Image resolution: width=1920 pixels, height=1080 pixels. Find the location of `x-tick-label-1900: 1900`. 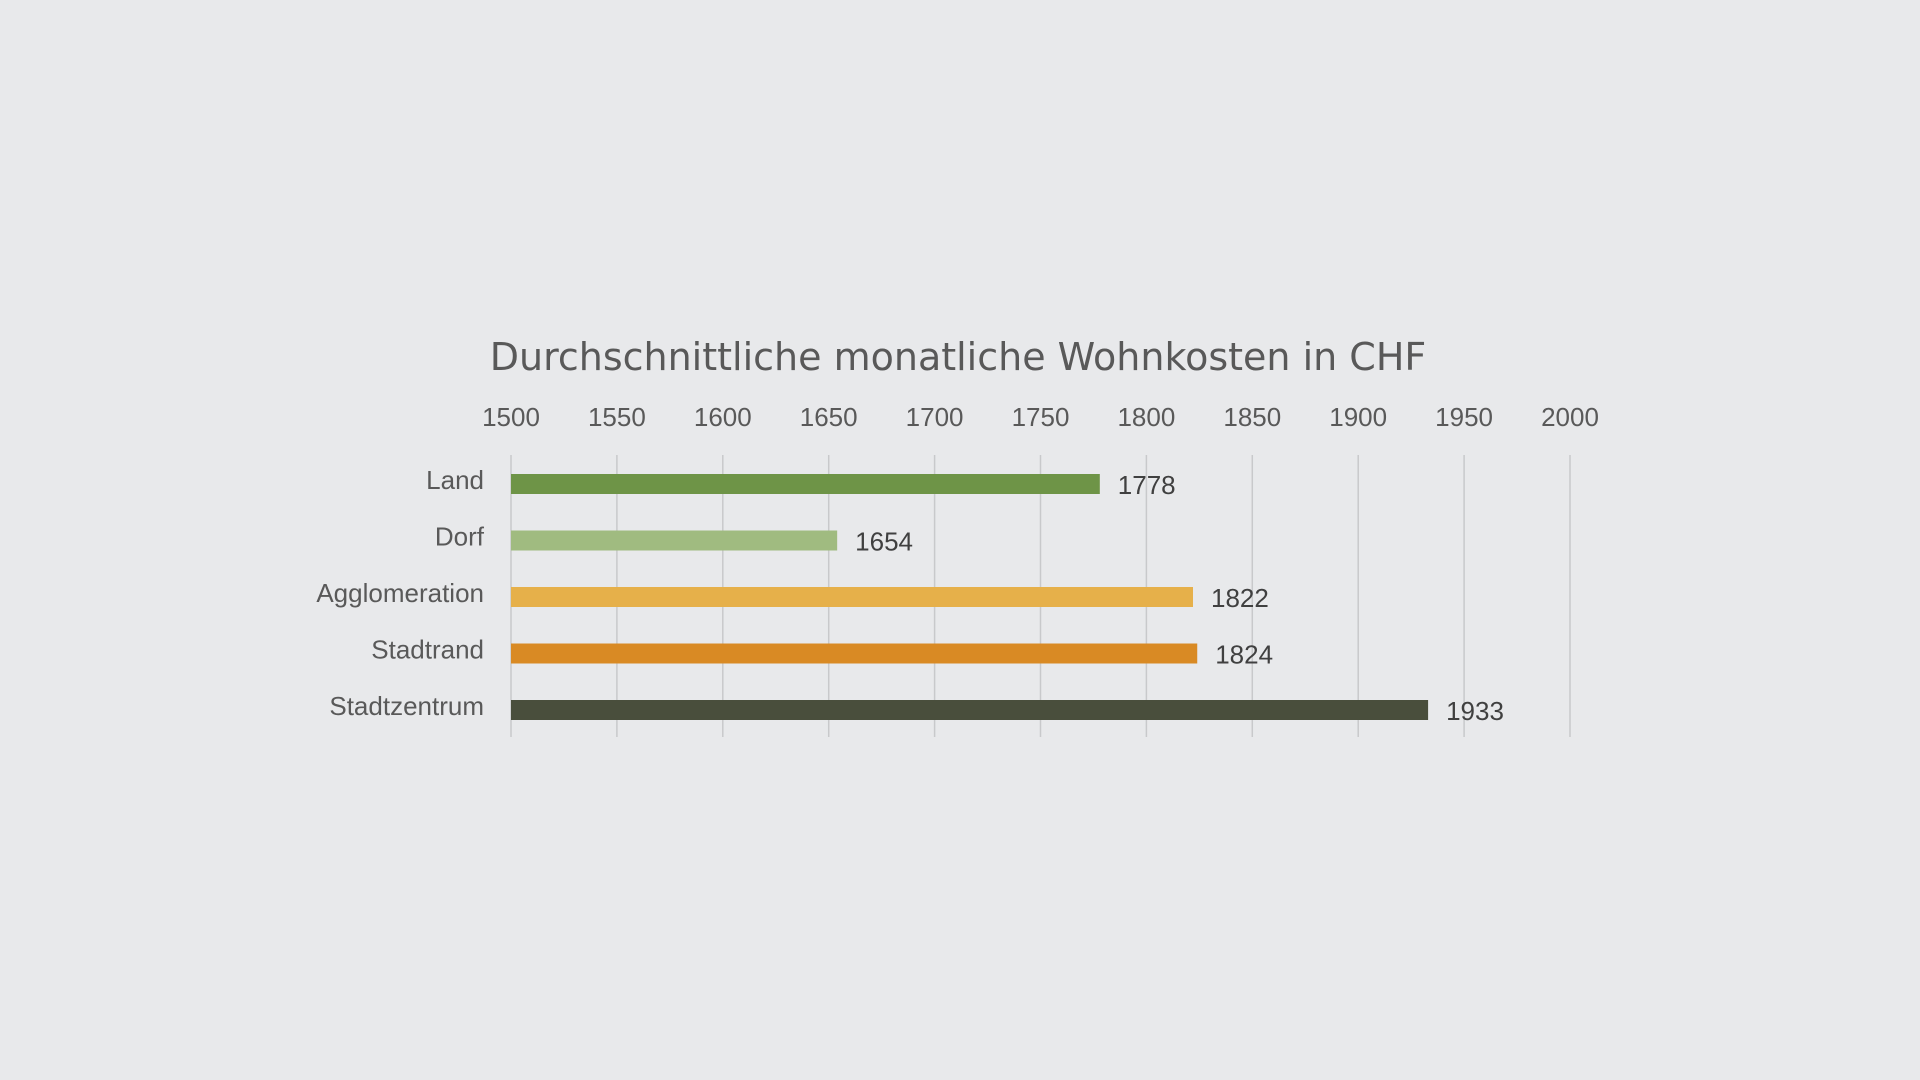

x-tick-label-1900: 1900 is located at coordinates (1358, 417).